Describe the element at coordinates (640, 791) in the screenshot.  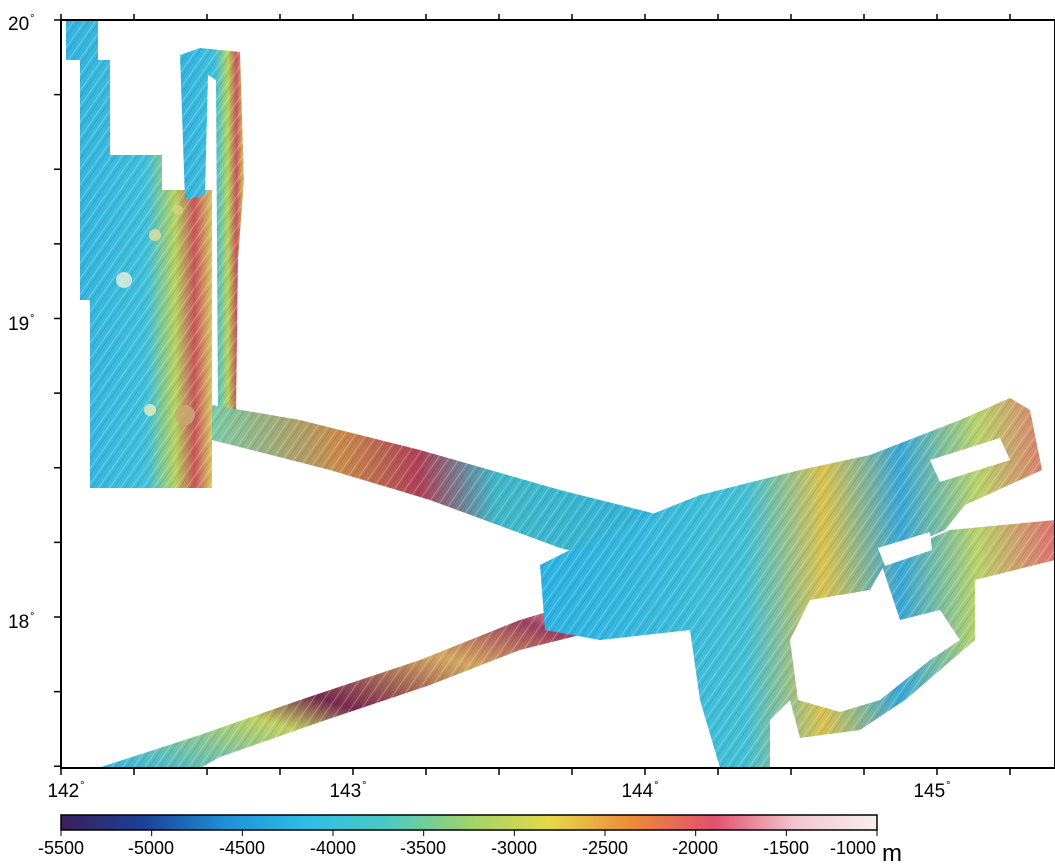
I see `lon-label-144: 144°` at that location.